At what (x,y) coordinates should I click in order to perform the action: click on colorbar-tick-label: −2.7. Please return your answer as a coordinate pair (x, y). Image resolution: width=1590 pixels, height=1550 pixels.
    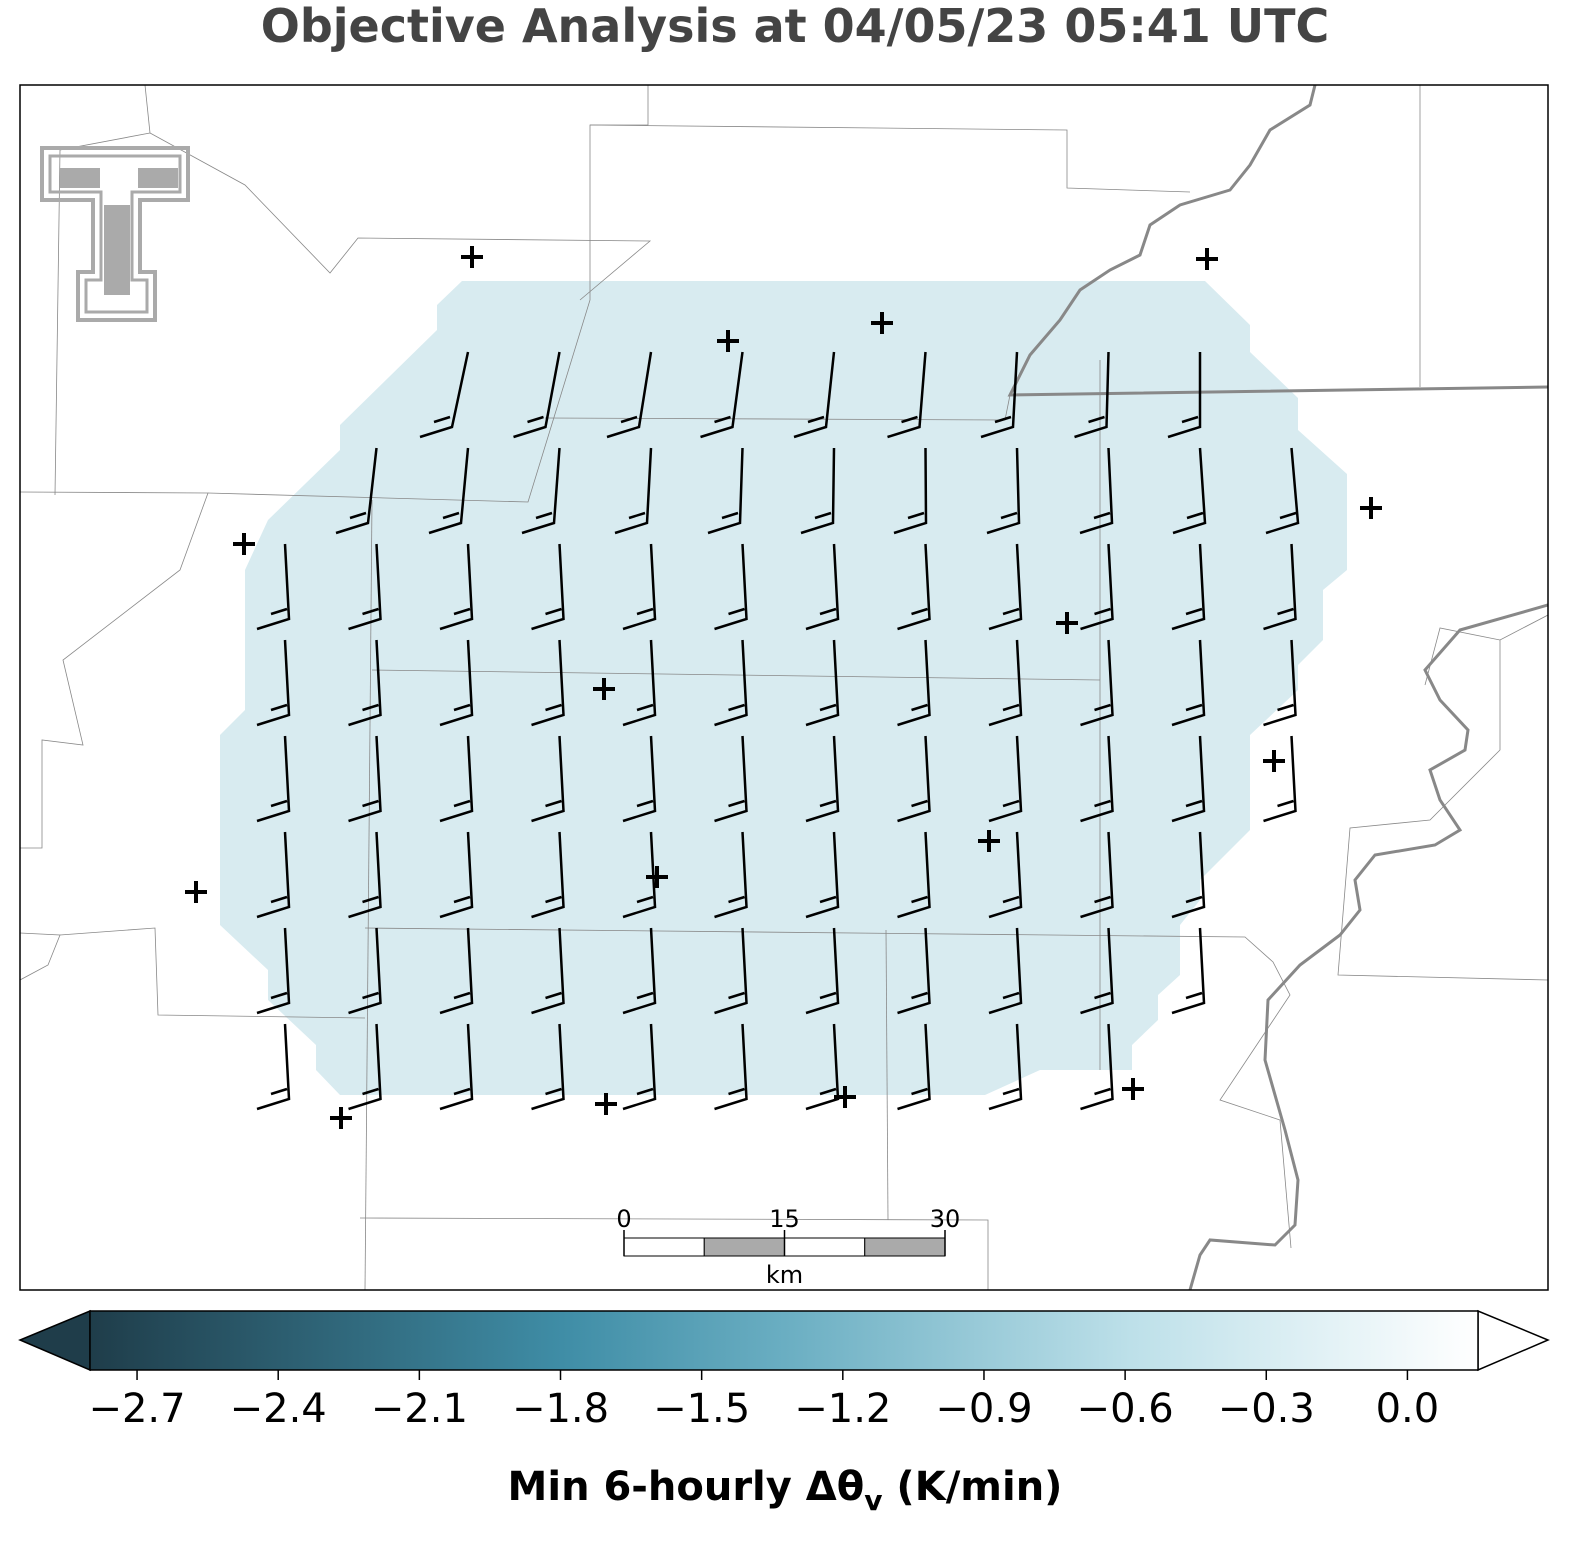
    Looking at the image, I should click on (136, 1409).